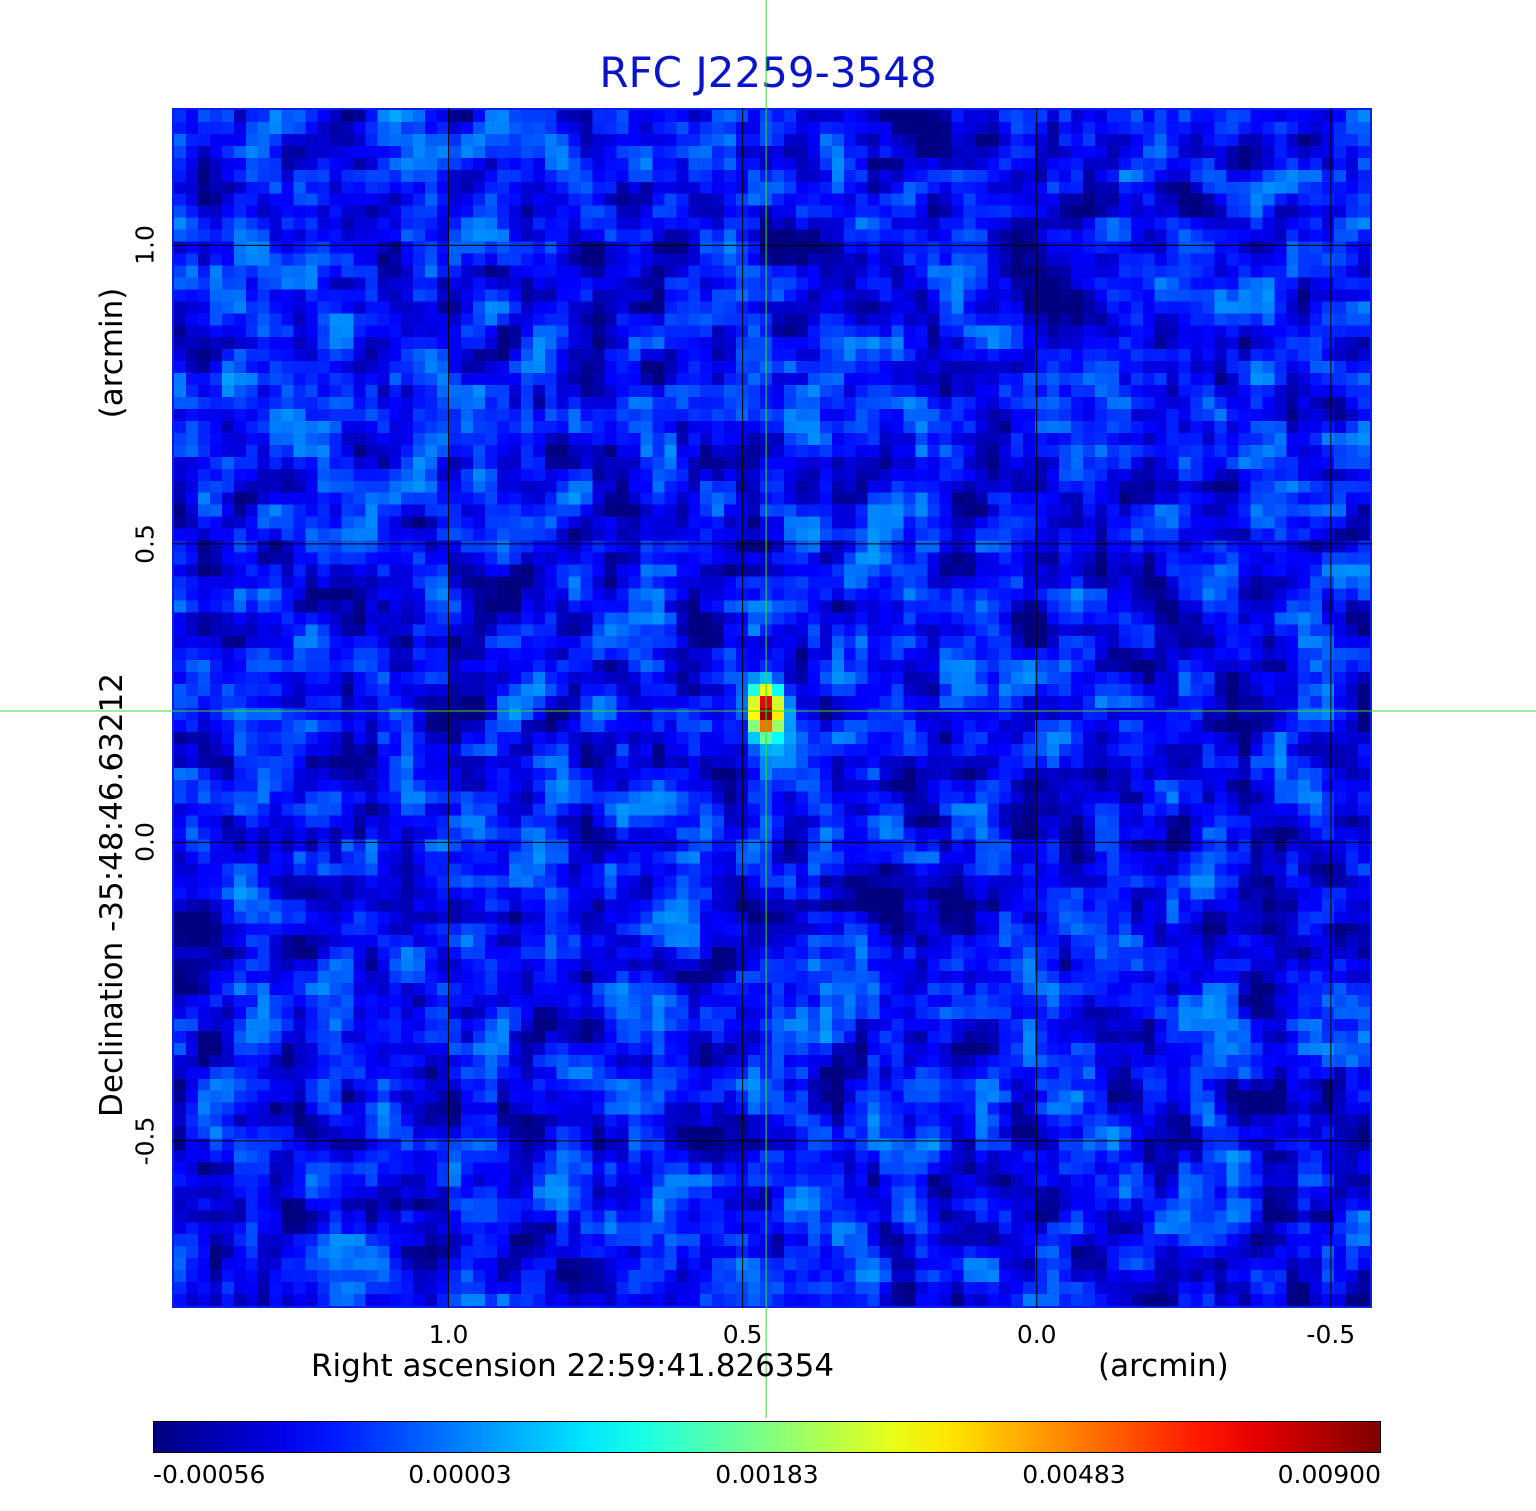 The image size is (1536, 1511). I want to click on colorbar-tick-label: 0.00483, so click(1074, 1474).